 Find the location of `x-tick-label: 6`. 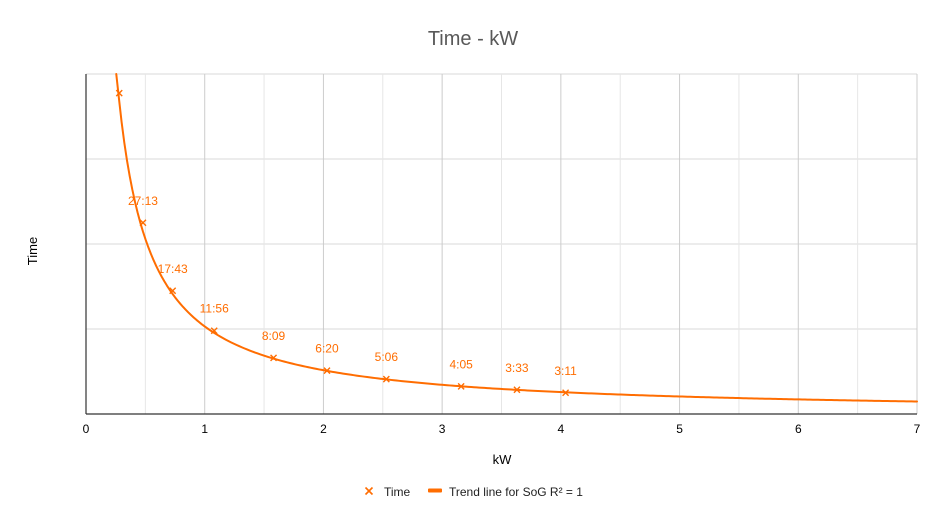

x-tick-label: 6 is located at coordinates (798, 429).